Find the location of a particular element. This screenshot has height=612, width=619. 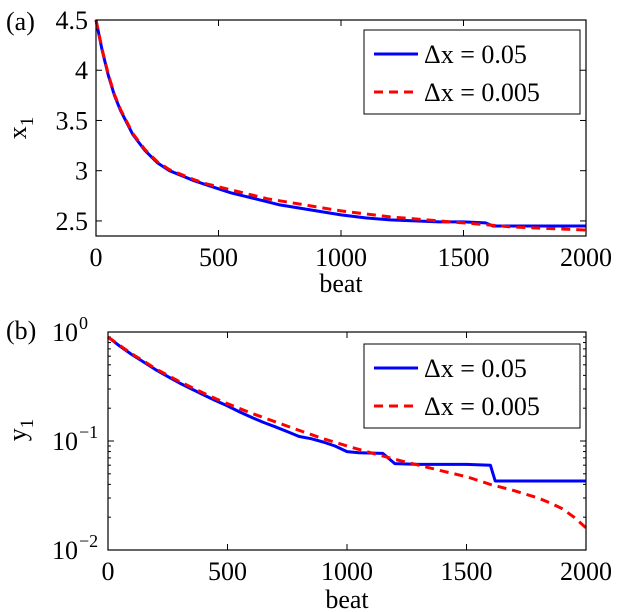

panel-a-ytick-label-3: 4 is located at coordinates (81, 70).